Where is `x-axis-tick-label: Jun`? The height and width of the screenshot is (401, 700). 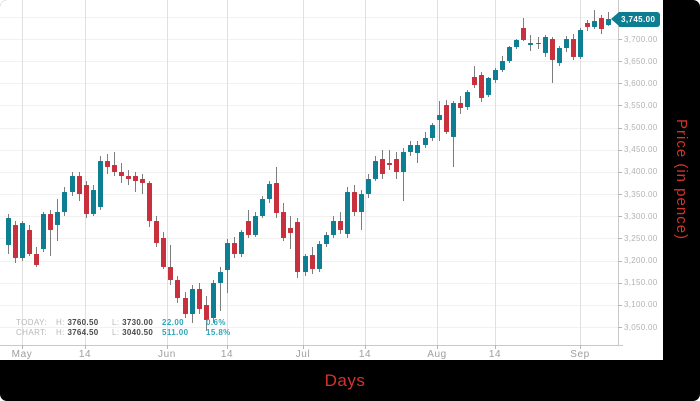 x-axis-tick-label: Jun is located at coordinates (167, 354).